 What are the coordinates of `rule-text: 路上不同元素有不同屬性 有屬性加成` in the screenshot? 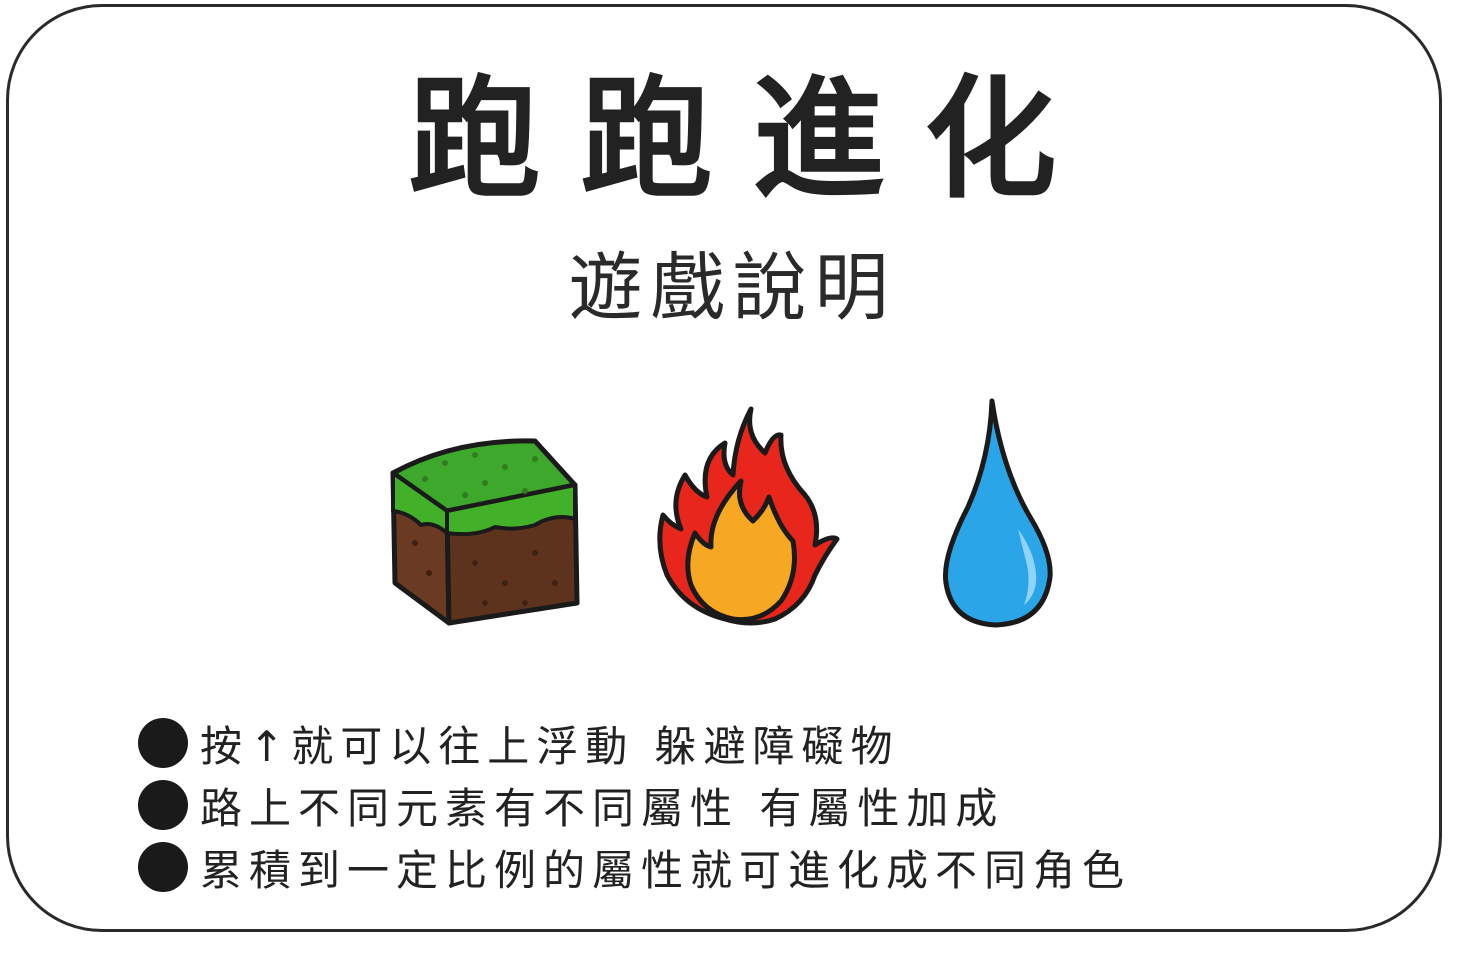 It's located at (602, 808).